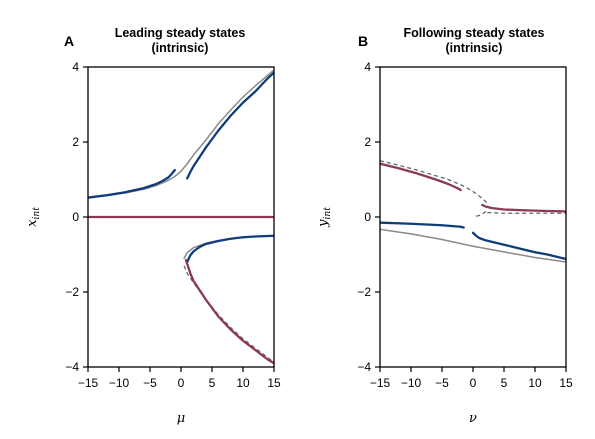  I want to click on panel-b-y-tick-label: 2, so click(367, 142).